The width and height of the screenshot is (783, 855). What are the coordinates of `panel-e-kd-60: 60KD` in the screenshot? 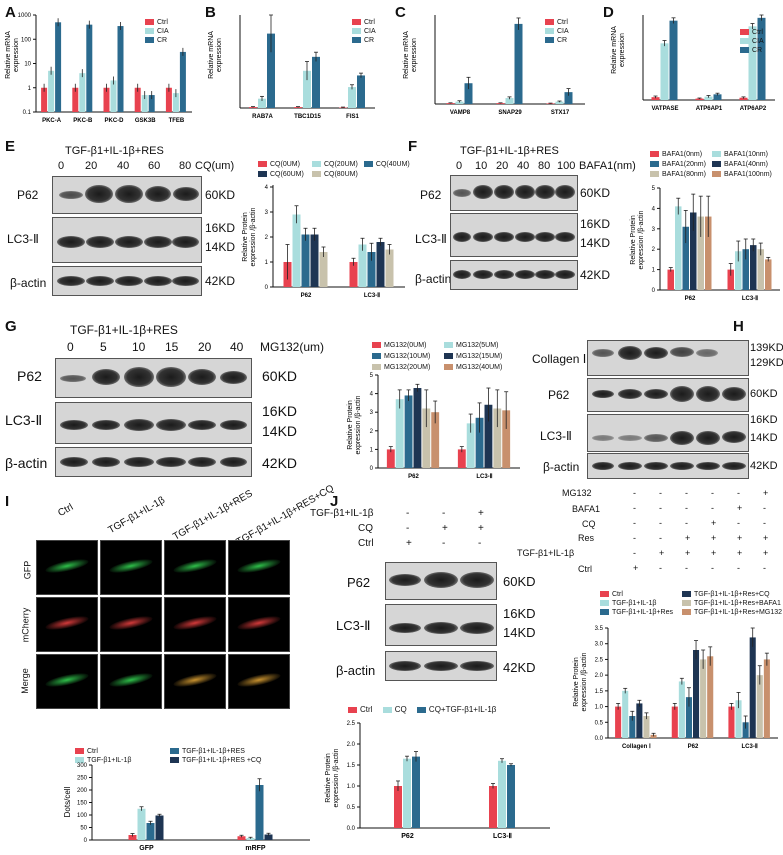 It's located at (220, 195).